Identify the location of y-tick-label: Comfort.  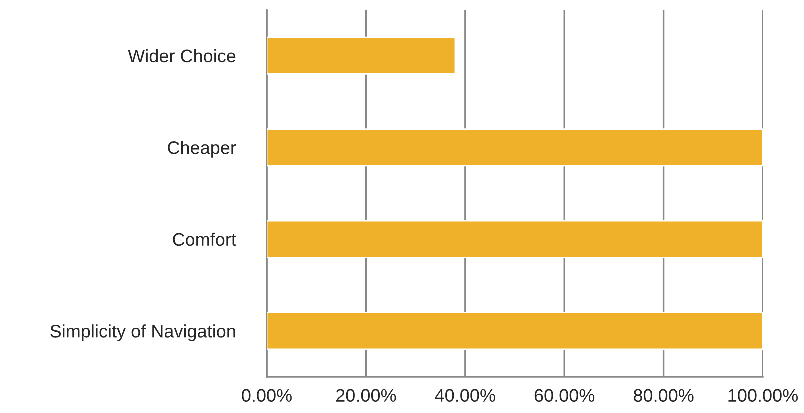
(204, 239).